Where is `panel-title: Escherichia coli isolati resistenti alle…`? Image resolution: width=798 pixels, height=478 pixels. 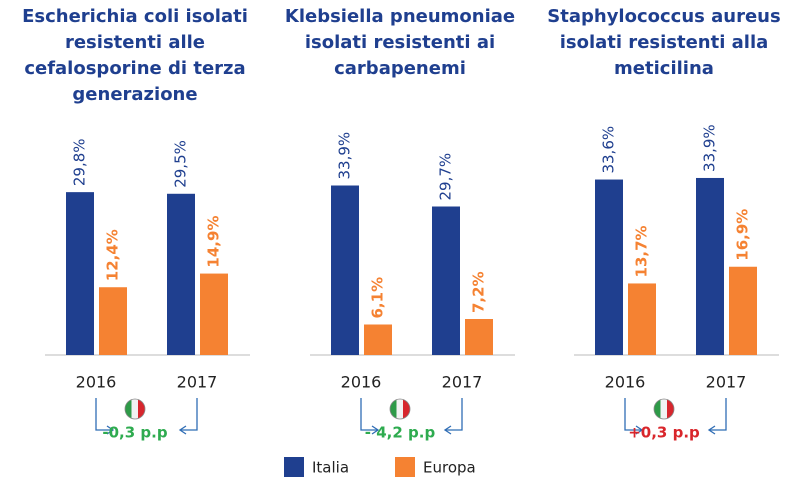 panel-title: Escherichia coli isolati resistenti alle… is located at coordinates (135, 55).